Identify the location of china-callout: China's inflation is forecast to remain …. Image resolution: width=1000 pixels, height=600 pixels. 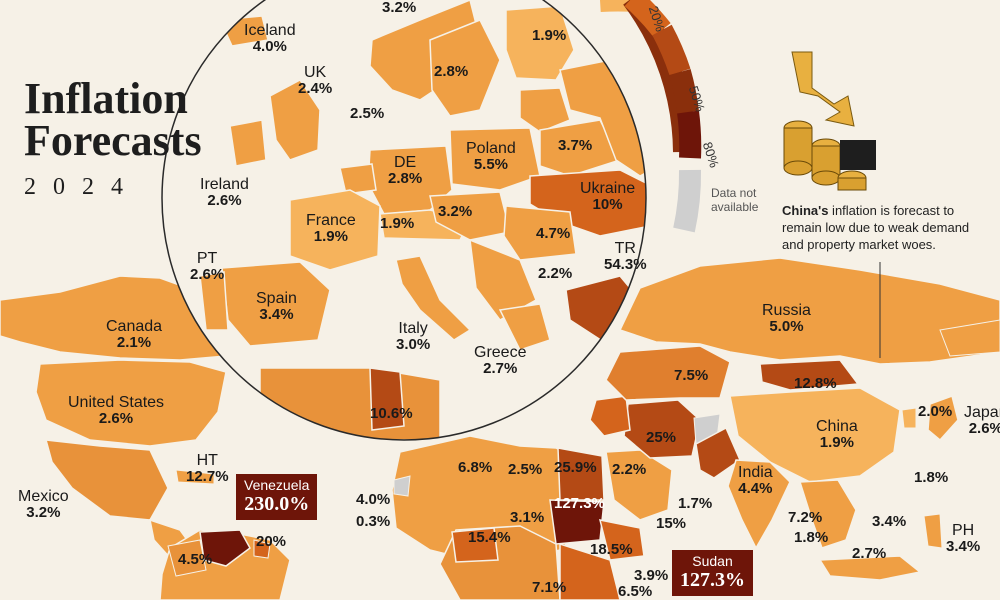
(882, 227).